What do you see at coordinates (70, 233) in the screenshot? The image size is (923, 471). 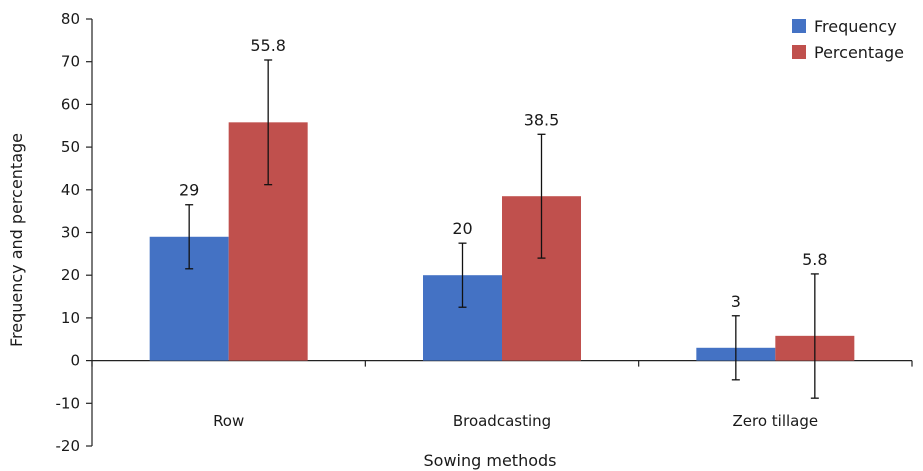 I see `y-tick-label: 30` at bounding box center [70, 233].